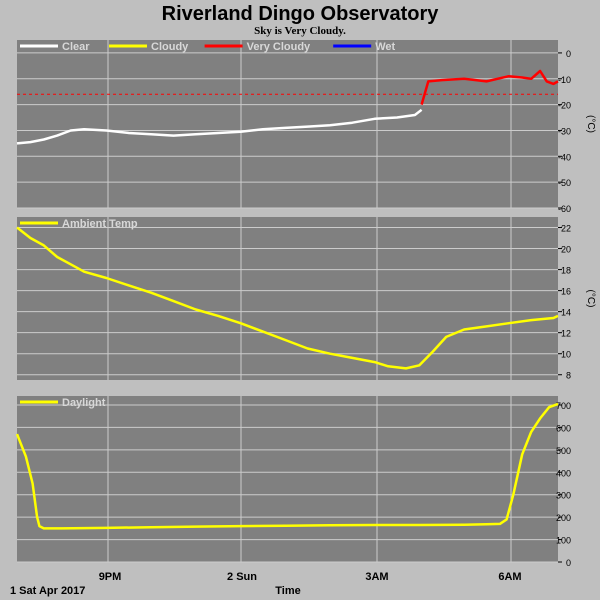 The height and width of the screenshot is (600, 600). I want to click on y-tick-label-daylight: 700, so click(563, 406).